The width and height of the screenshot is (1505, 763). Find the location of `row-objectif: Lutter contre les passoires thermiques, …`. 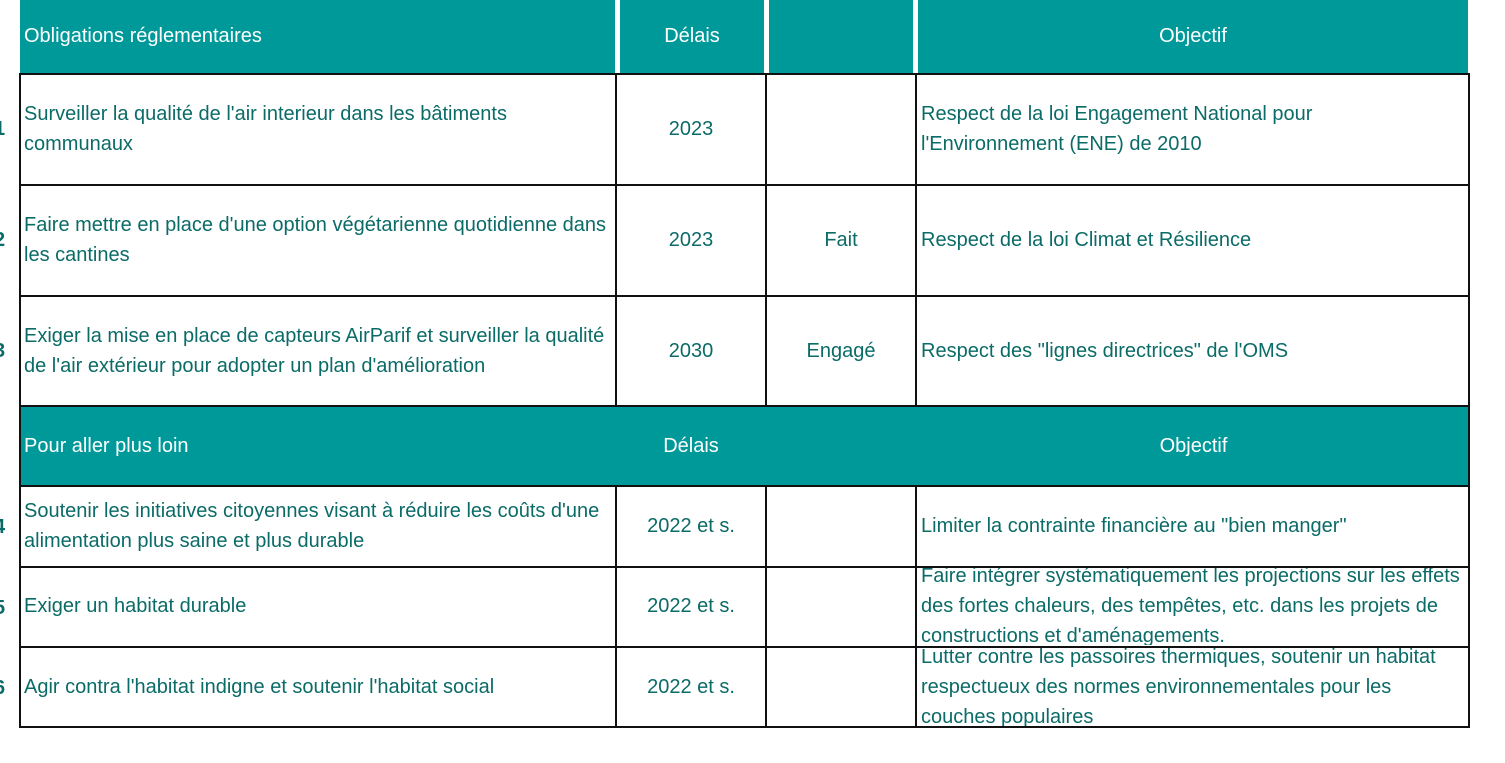

row-objectif: Lutter contre les passoires thermiques, … is located at coordinates (1178, 687).